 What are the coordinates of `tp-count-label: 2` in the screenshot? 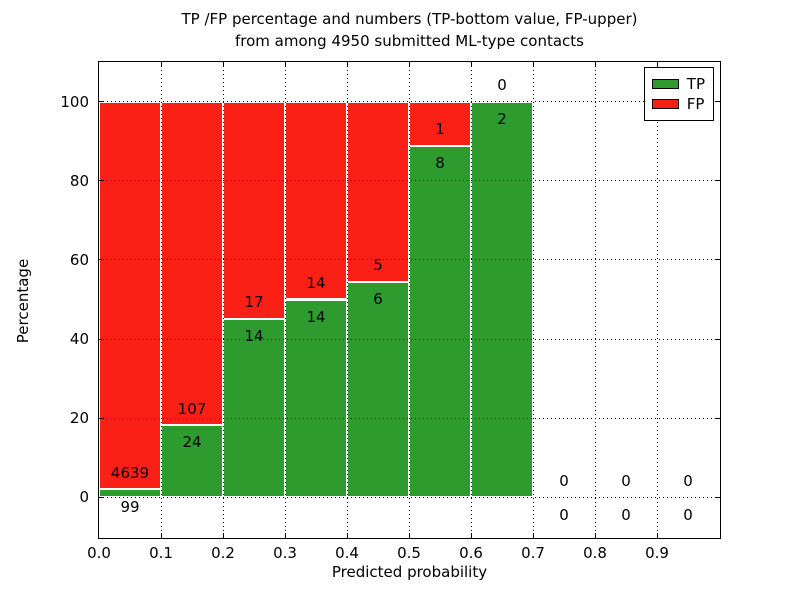 It's located at (502, 119).